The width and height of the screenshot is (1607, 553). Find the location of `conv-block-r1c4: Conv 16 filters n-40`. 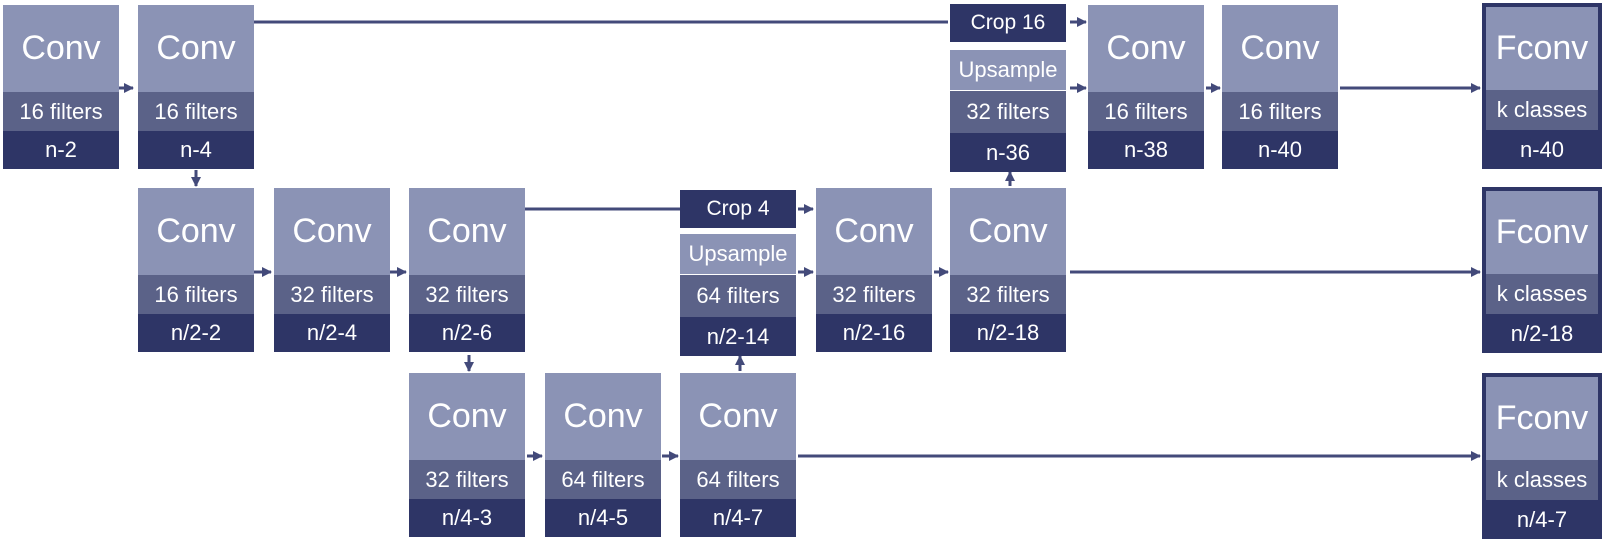

conv-block-r1c4: Conv 16 filters n-40 is located at coordinates (1280, 87).